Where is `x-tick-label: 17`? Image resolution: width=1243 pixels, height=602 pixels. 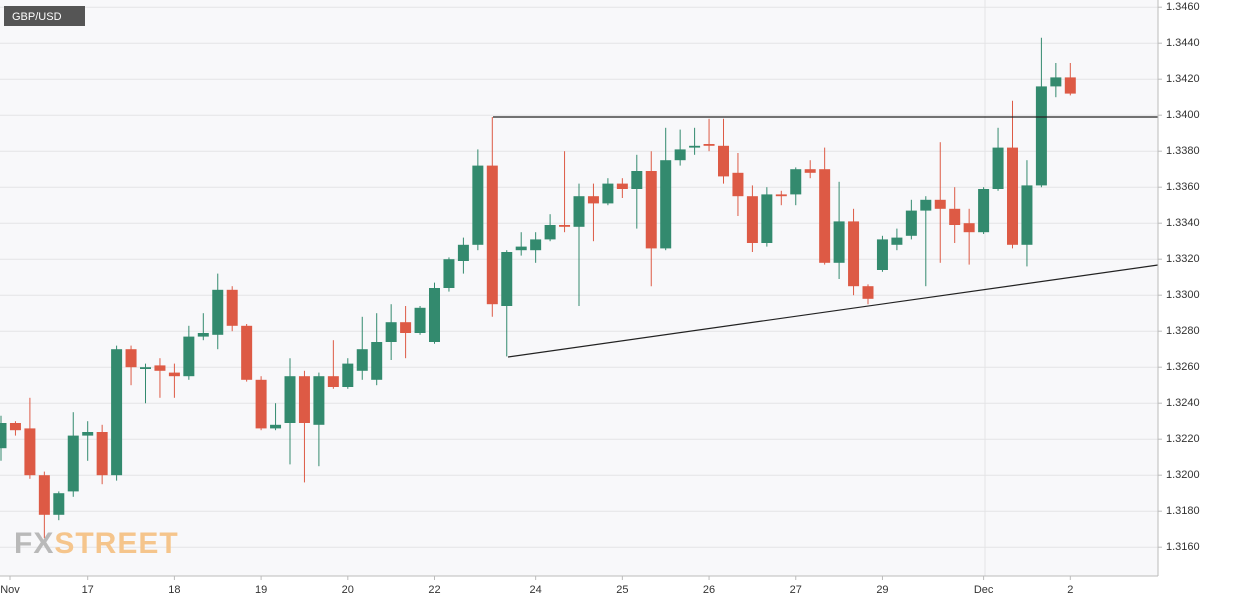
x-tick-label: 17 is located at coordinates (88, 590).